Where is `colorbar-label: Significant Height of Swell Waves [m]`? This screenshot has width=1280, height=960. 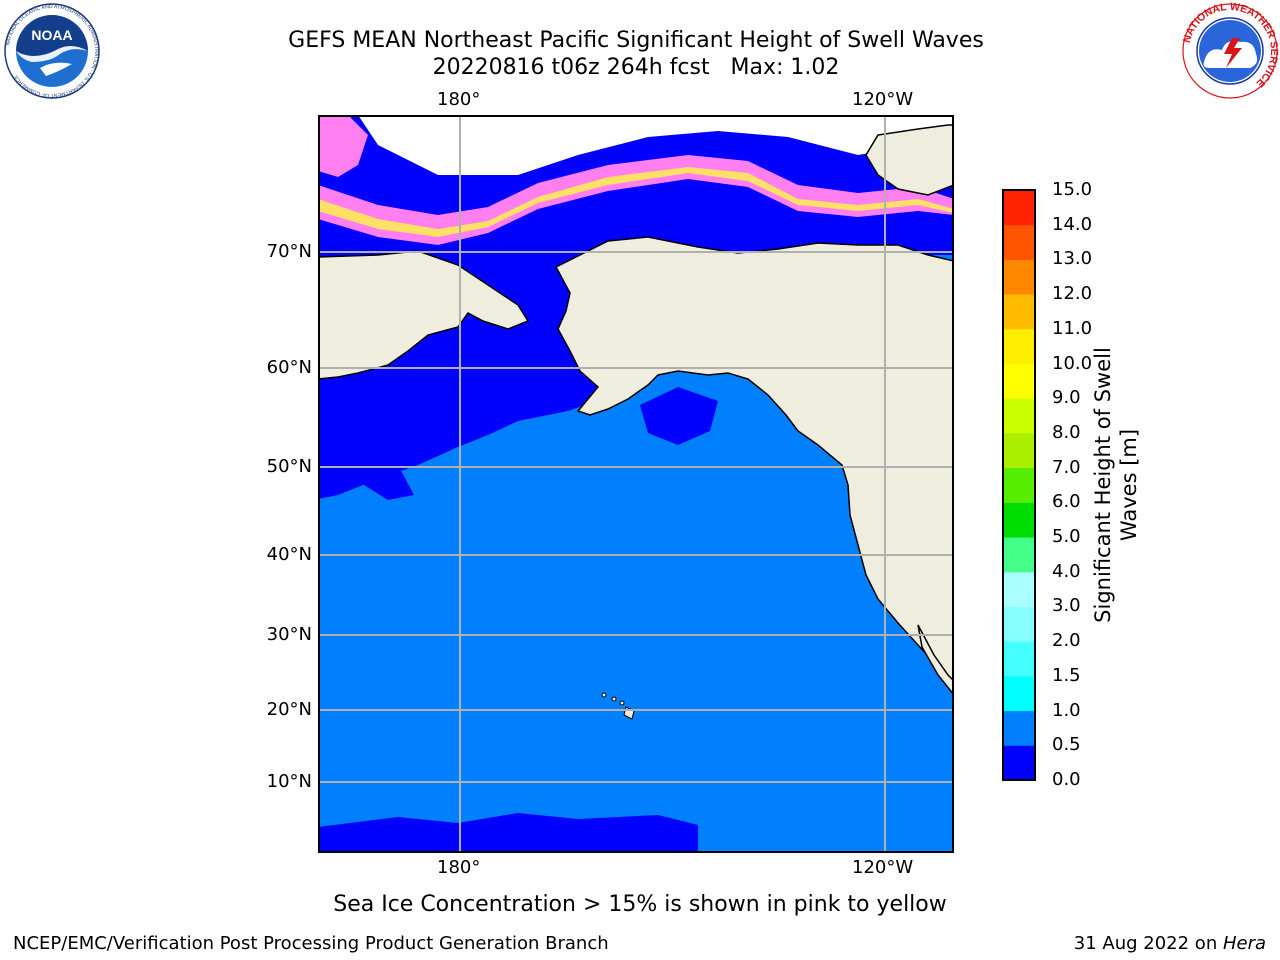
colorbar-label: Significant Height of Swell Waves [m] is located at coordinates (1116, 485).